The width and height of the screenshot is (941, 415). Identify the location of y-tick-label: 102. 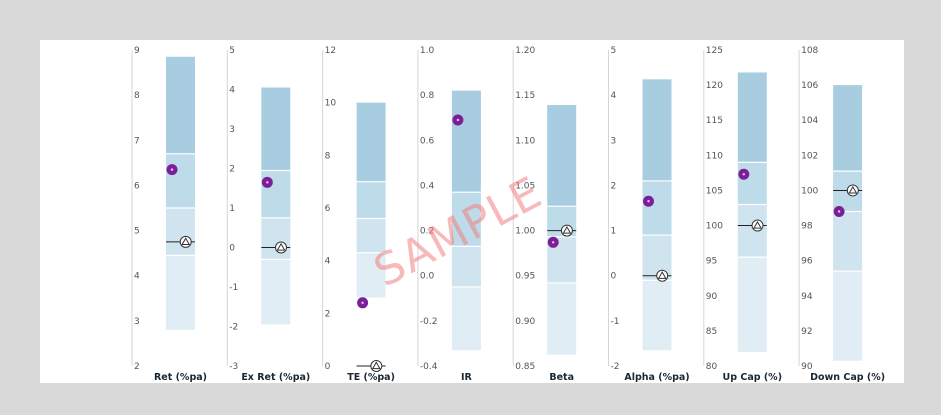
(809, 156).